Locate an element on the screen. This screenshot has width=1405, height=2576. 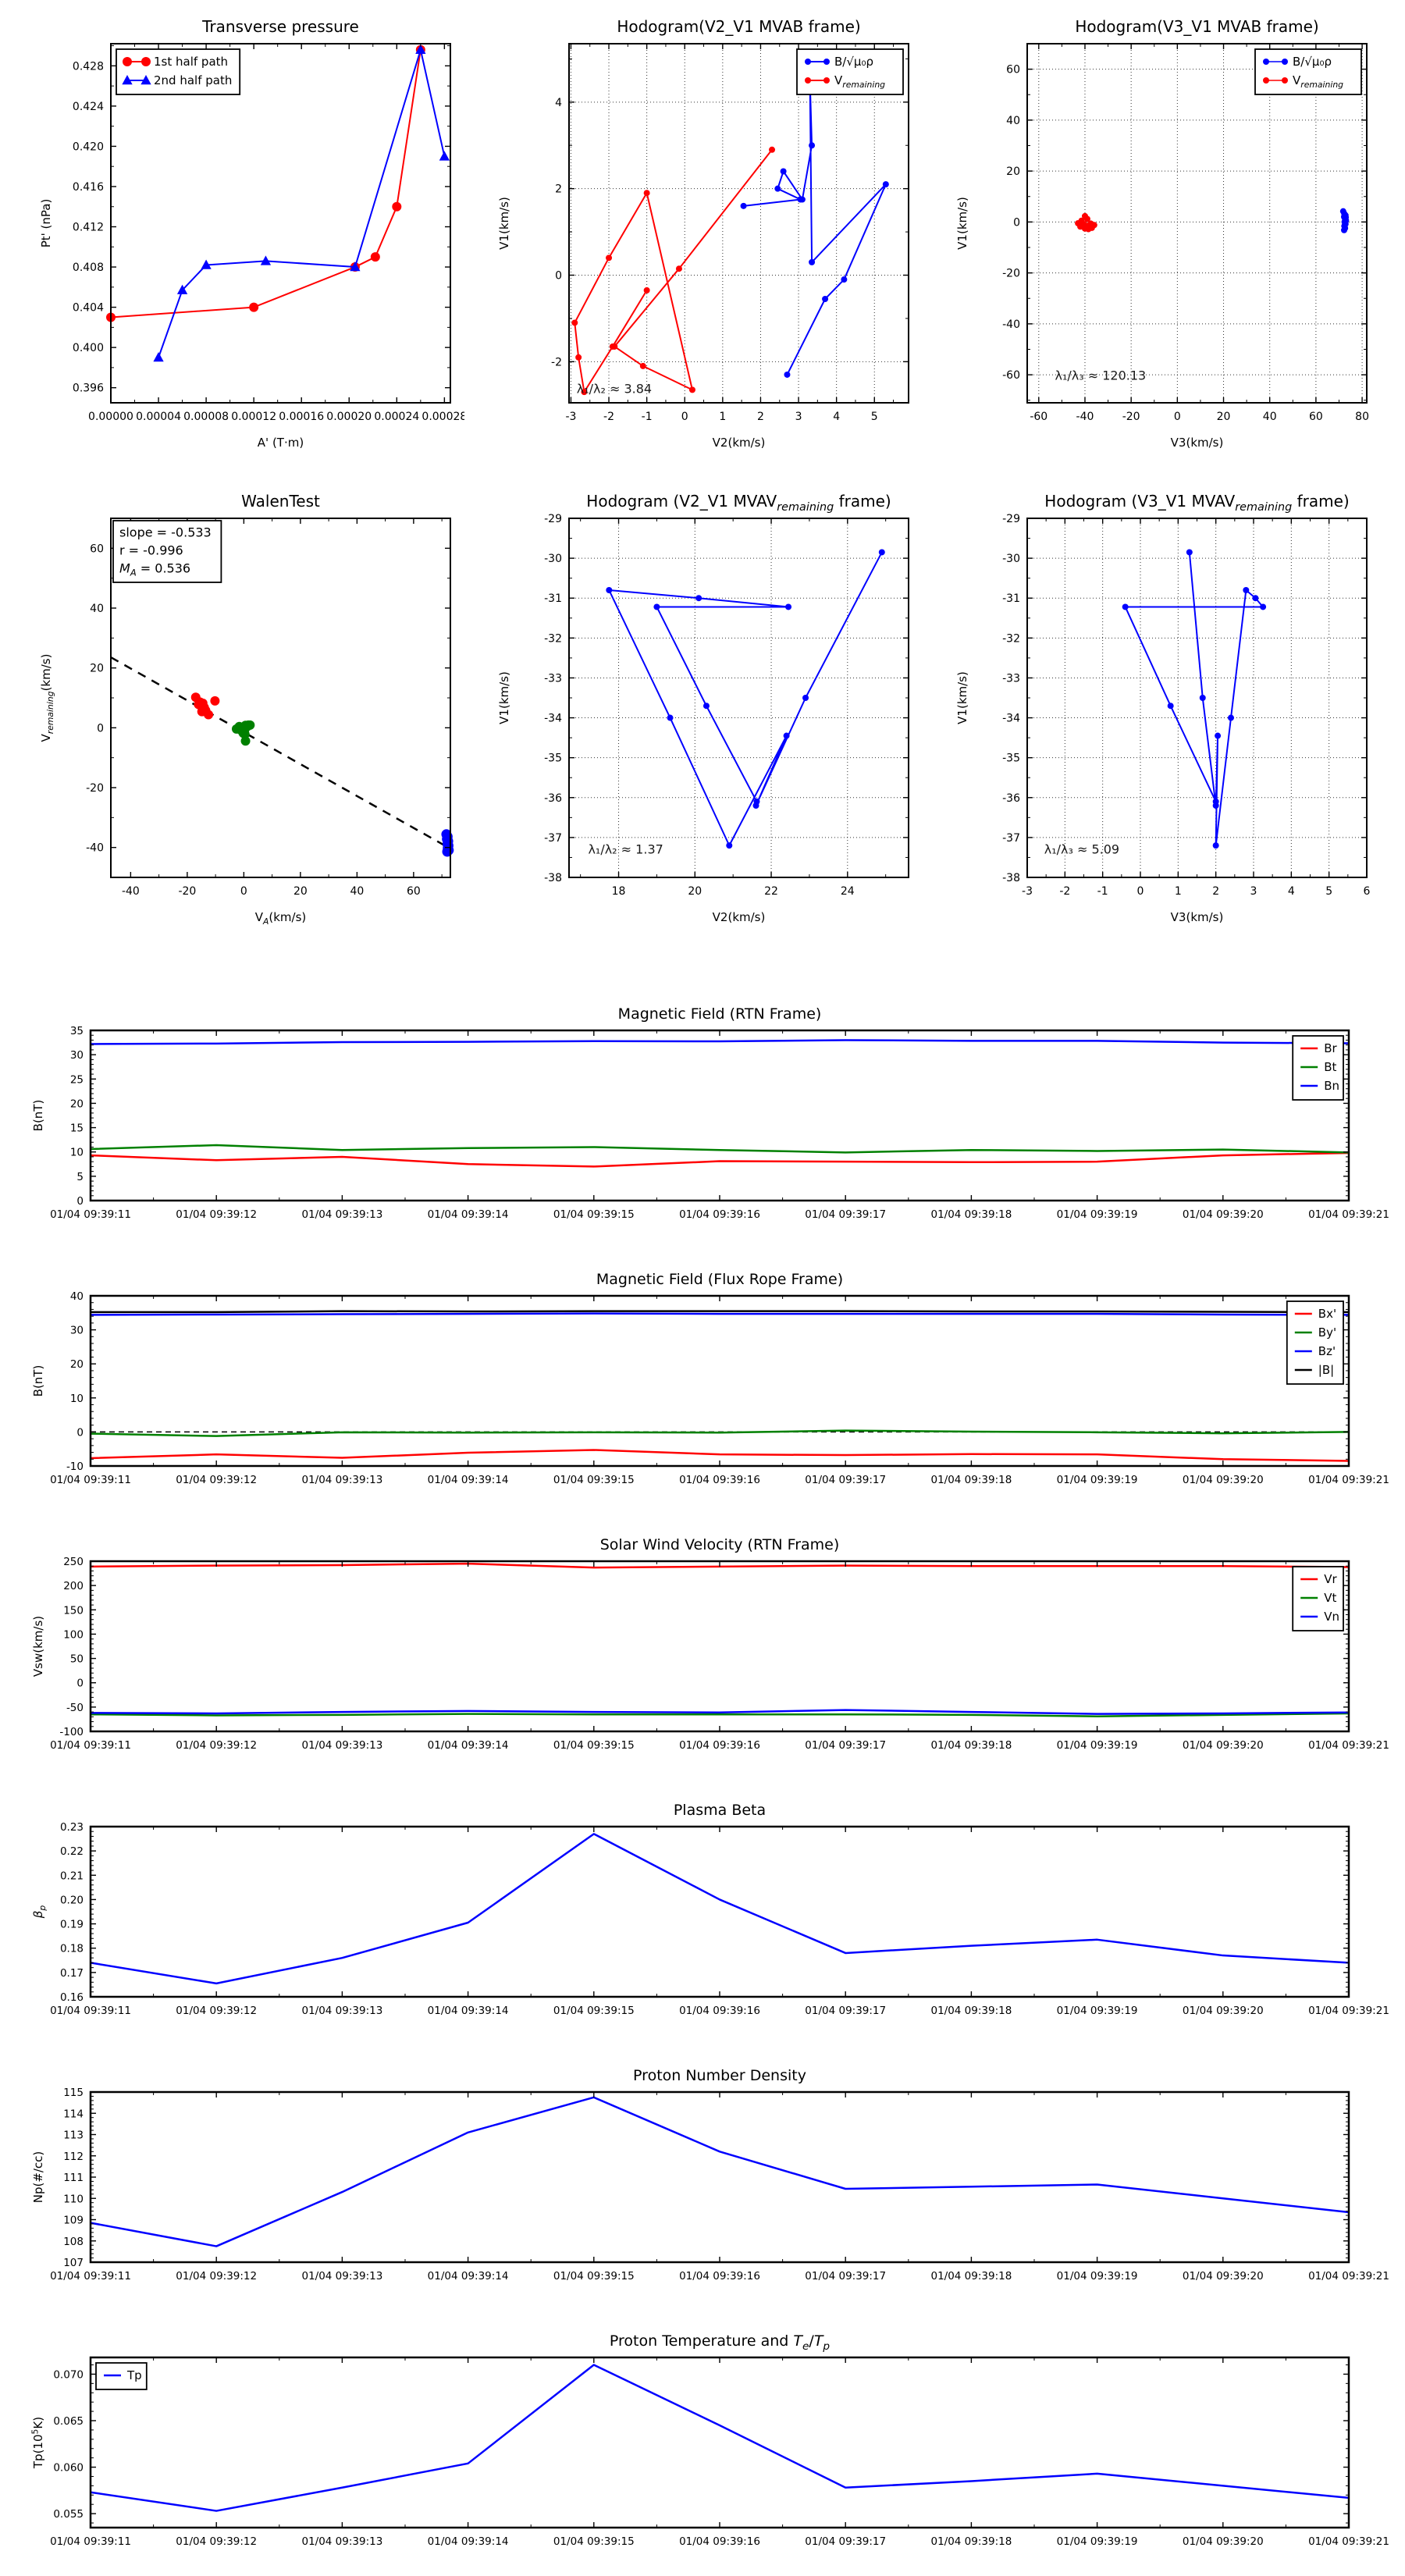
x-tick-label: 0.00024 is located at coordinates (396, 417).